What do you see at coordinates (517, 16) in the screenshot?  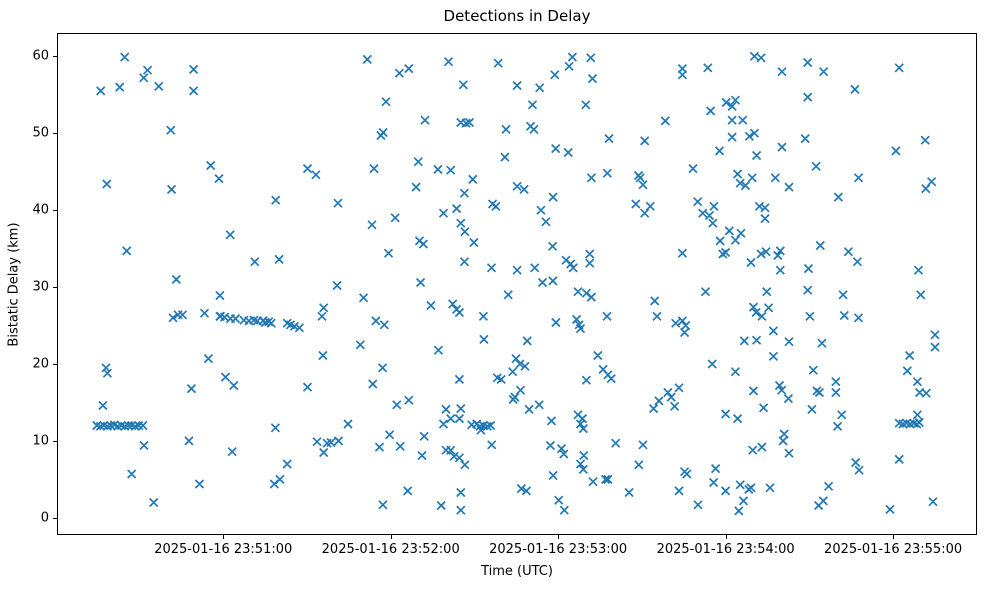 I see `chart-title: Detections in Delay` at bounding box center [517, 16].